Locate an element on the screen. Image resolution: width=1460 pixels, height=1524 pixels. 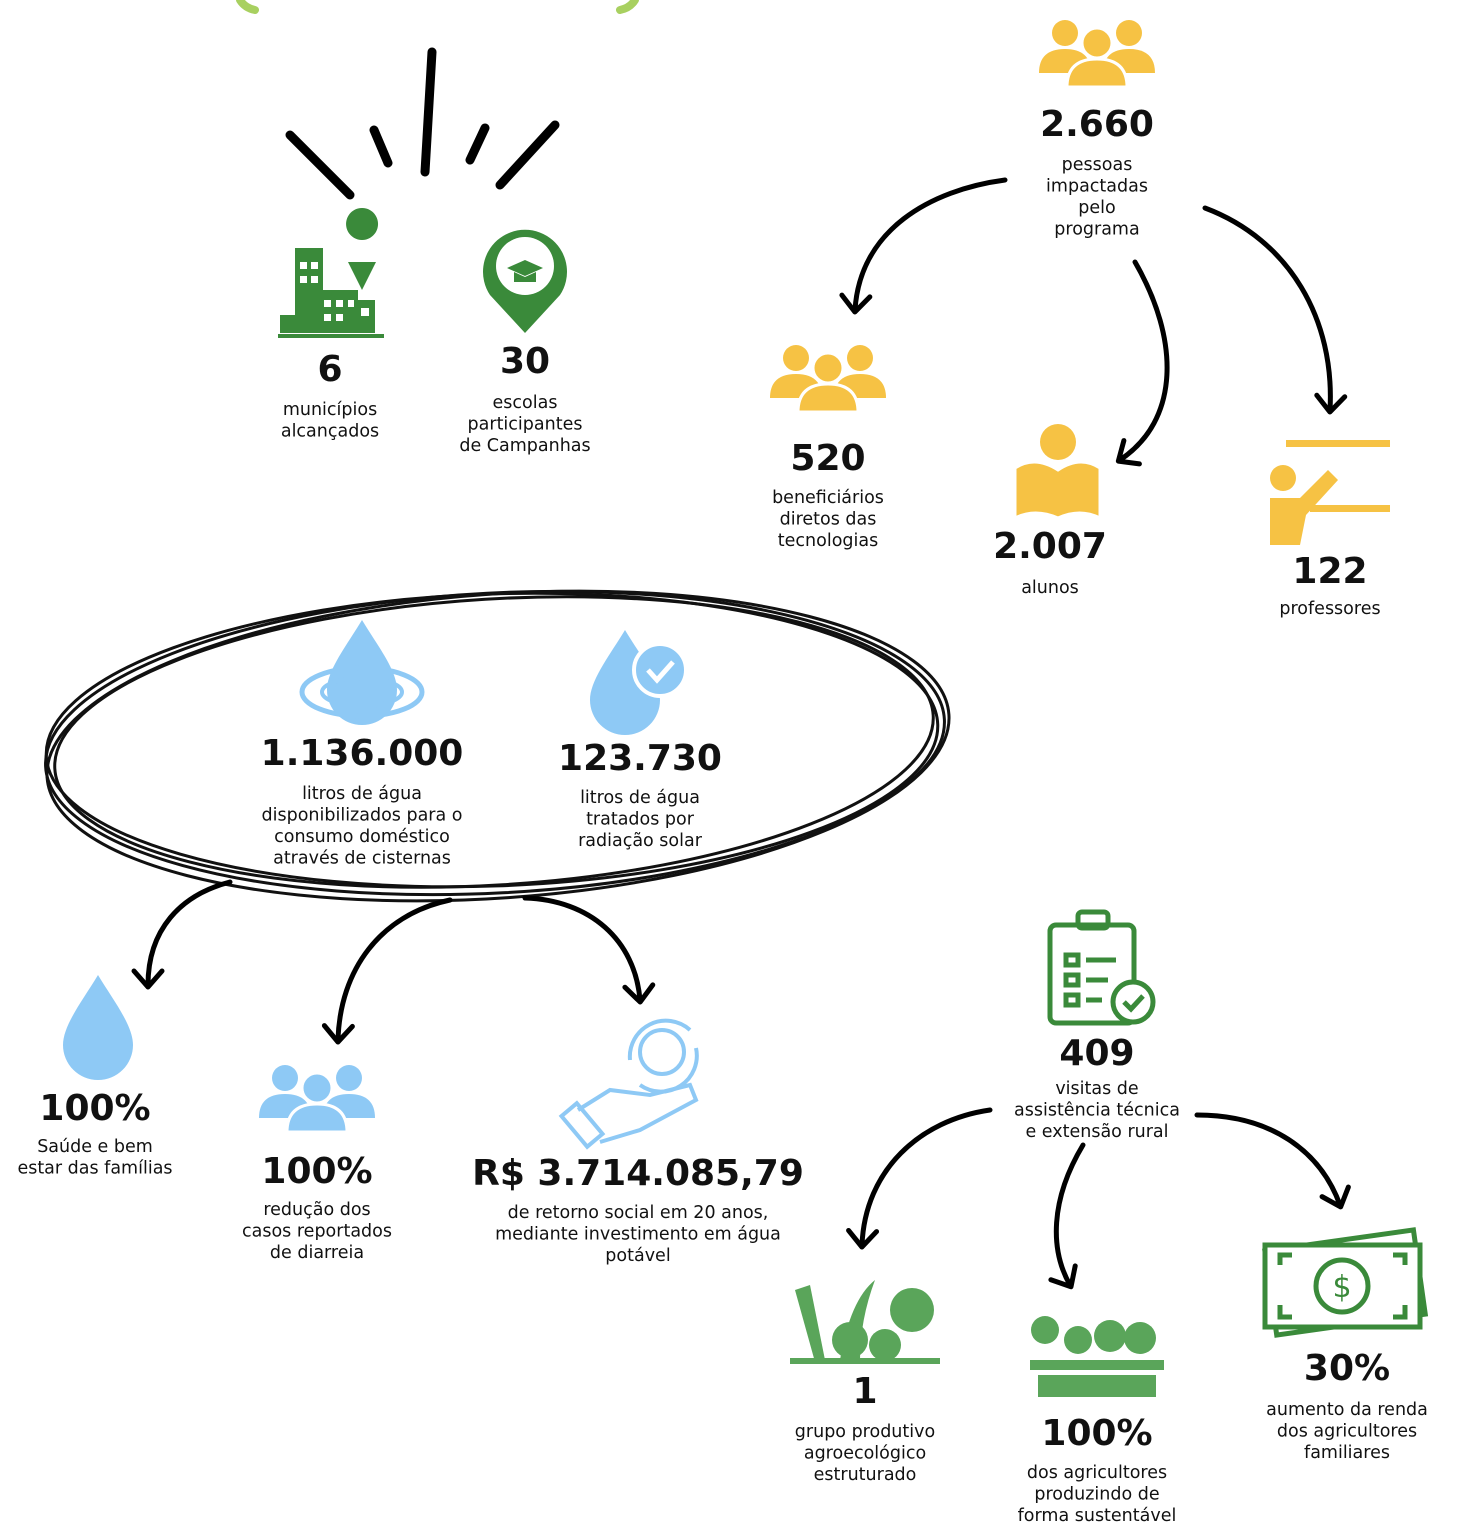
stat-label: participantes is located at coordinates (525, 425).